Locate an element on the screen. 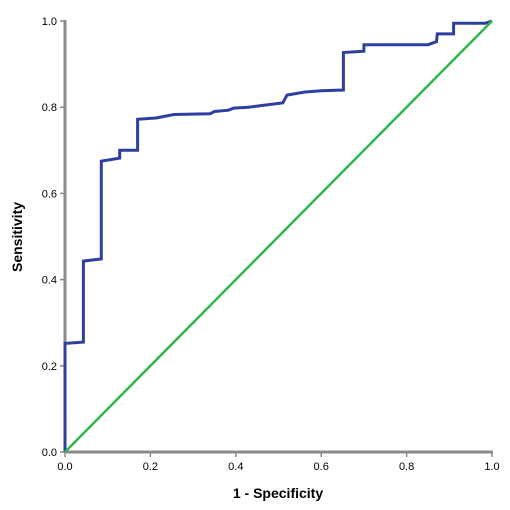  x-tick-label: 0.8 is located at coordinates (406, 467).